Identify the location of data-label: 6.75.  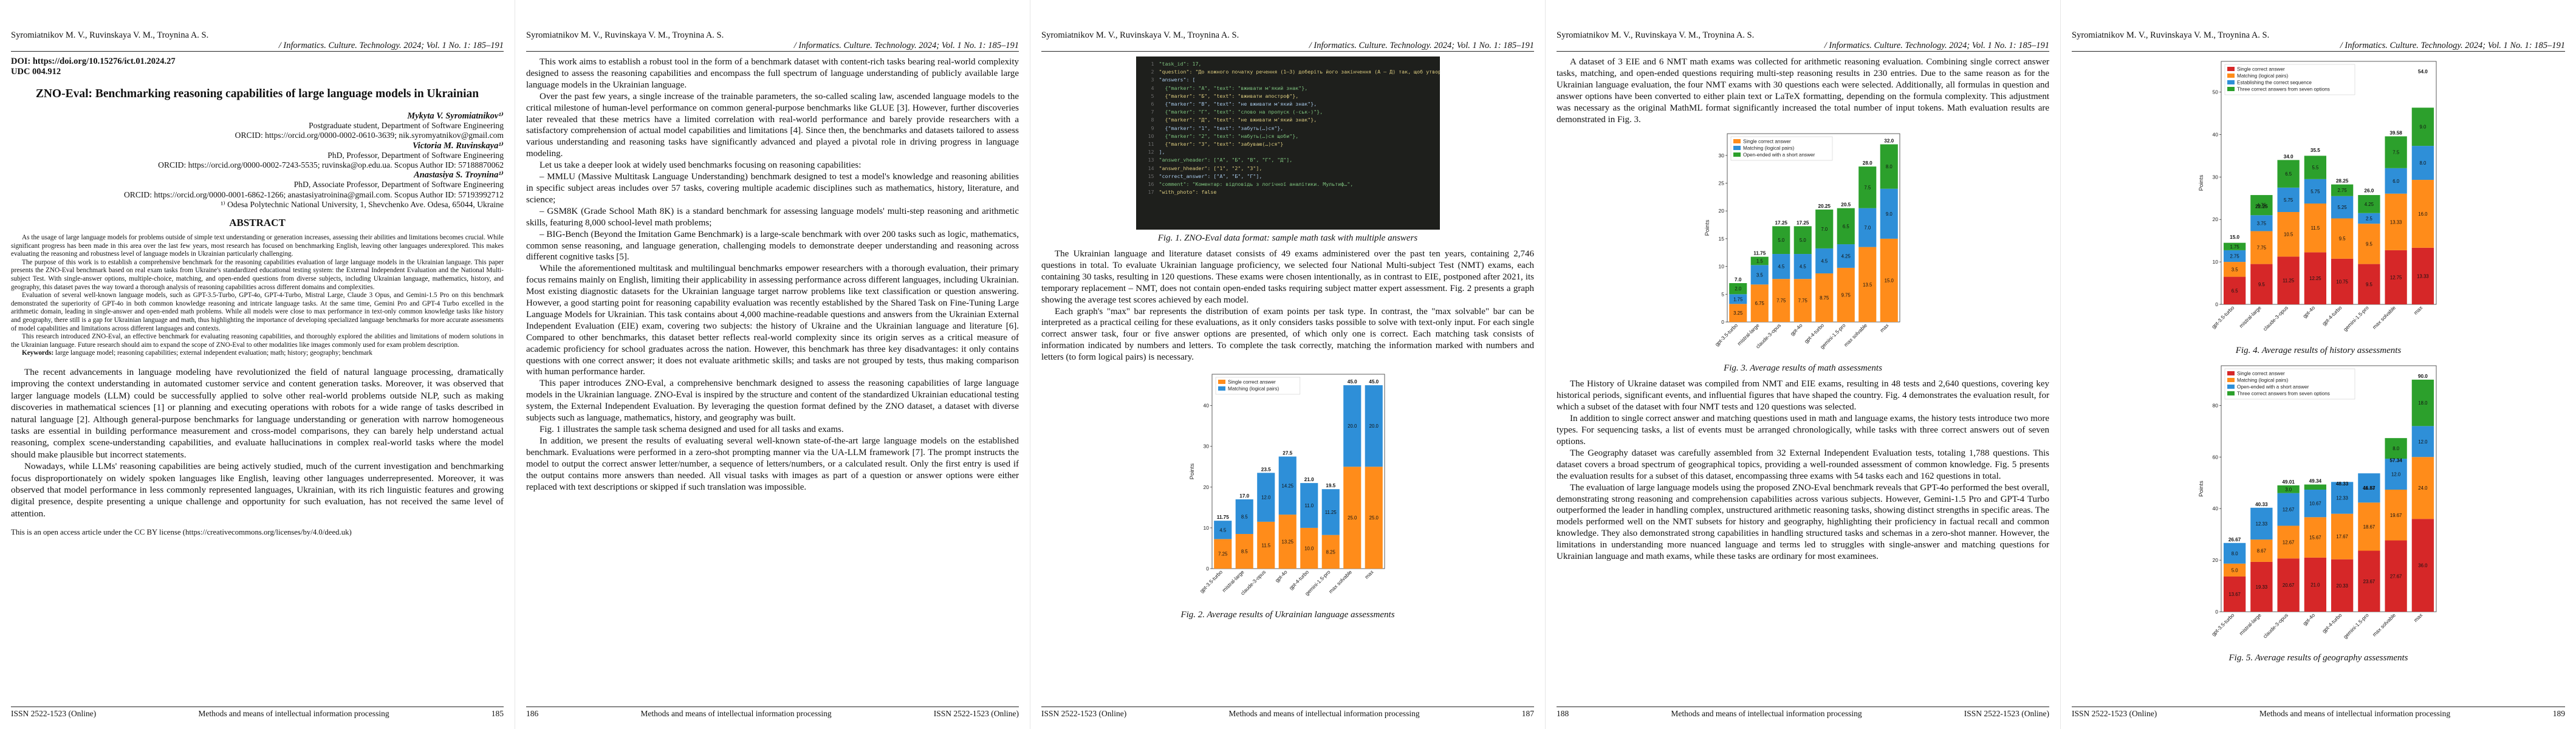
(1760, 304).